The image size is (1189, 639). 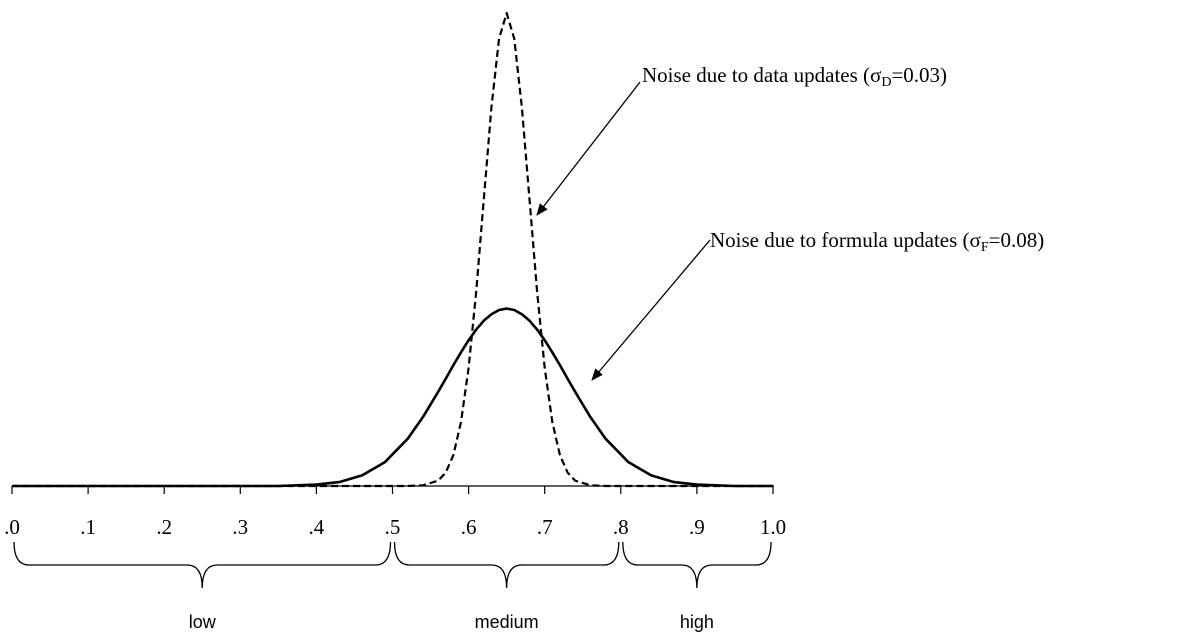 I want to click on x-tick-label: 1.0, so click(x=773, y=527).